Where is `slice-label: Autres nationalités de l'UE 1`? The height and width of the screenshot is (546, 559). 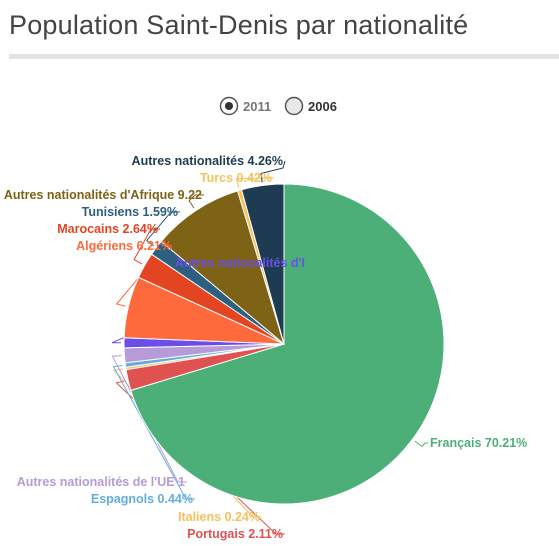
slice-label: Autres nationalités de l'UE 1 is located at coordinates (101, 482).